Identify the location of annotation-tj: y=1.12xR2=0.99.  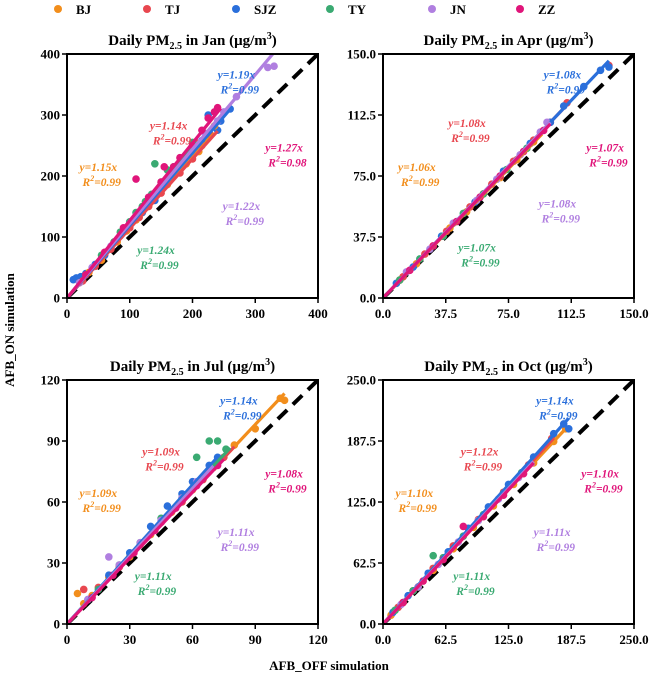
(481, 460).